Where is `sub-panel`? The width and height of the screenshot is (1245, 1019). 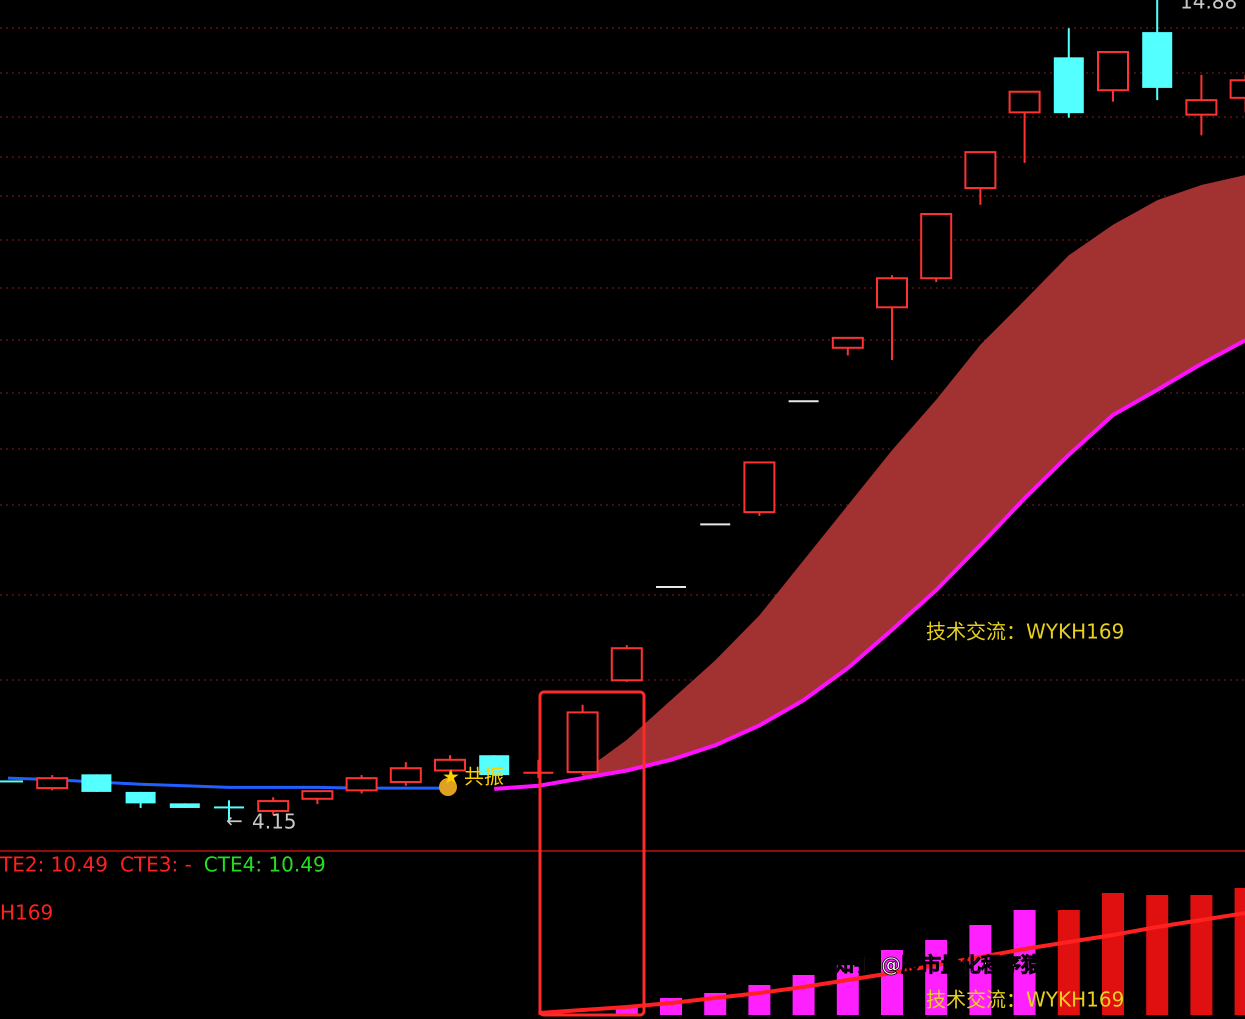 sub-panel is located at coordinates (891, 951).